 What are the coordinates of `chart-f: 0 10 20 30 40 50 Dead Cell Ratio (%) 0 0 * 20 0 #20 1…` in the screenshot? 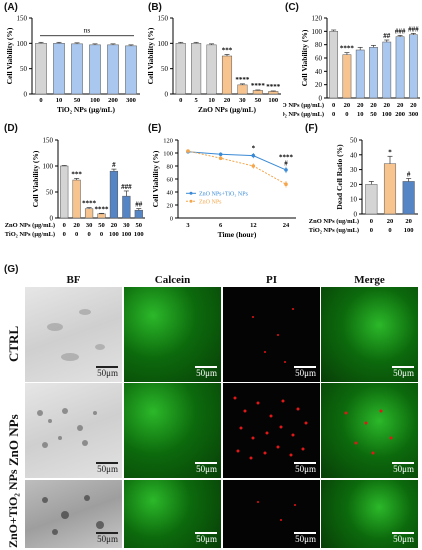 It's located at (363, 185).